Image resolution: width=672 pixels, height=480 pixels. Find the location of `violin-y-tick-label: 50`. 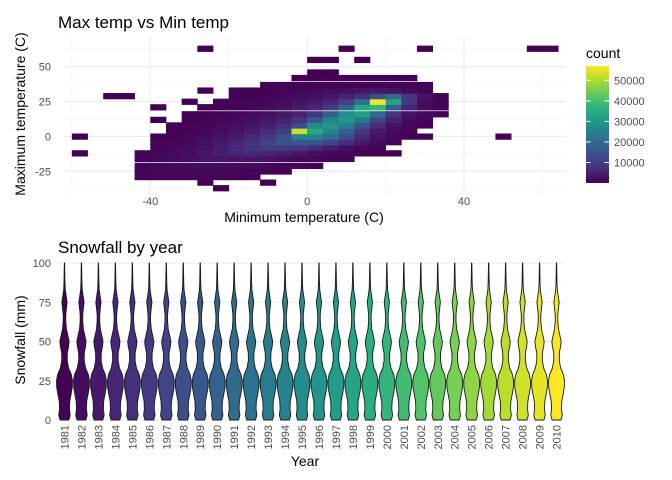

violin-y-tick-label: 50 is located at coordinates (45, 343).